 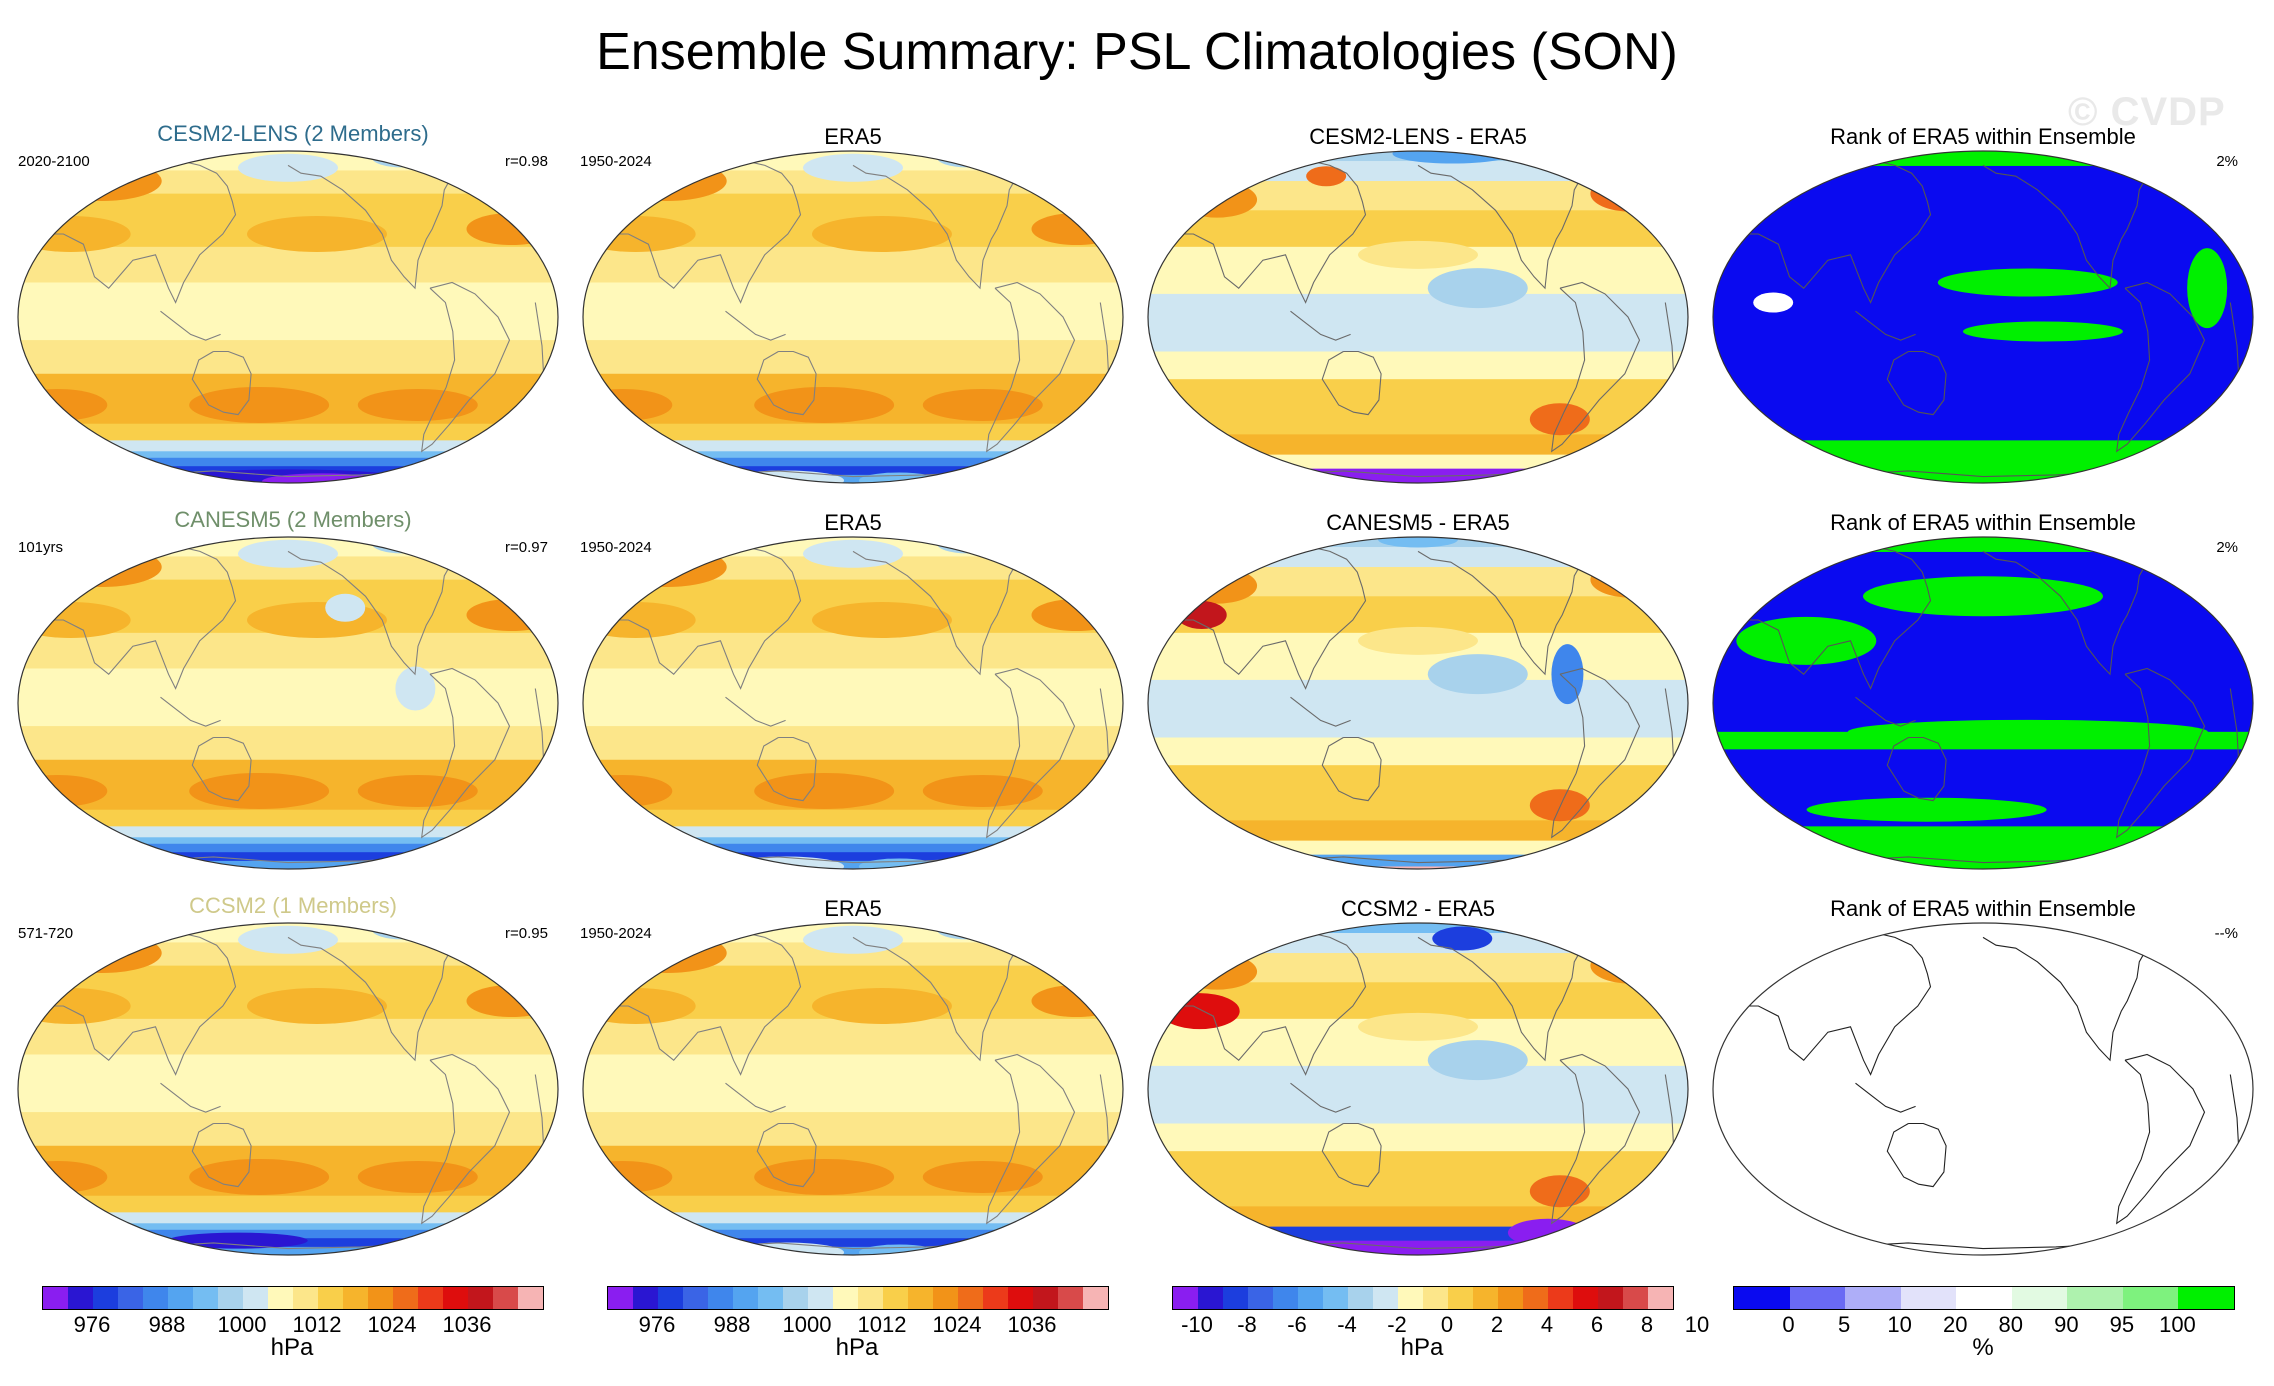 I want to click on colorbar-tick-label: 1000, so click(x=242, y=1324).